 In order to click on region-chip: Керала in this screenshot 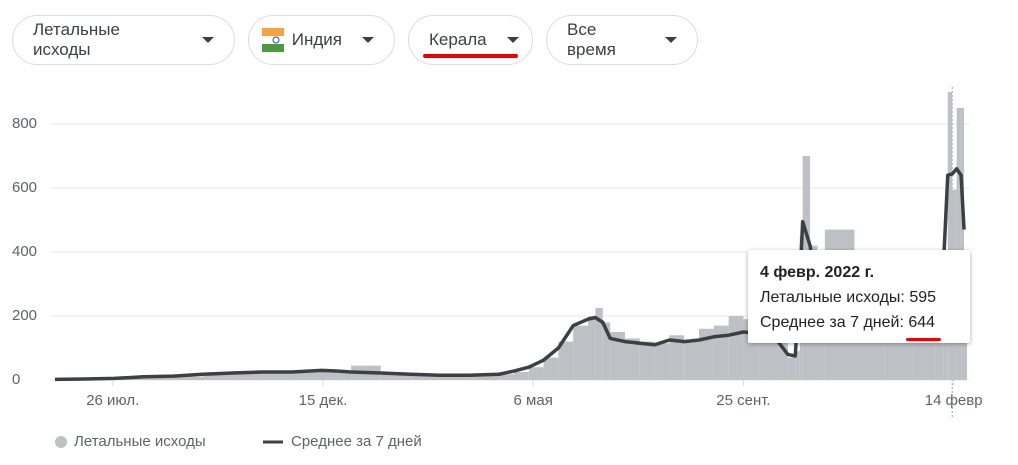, I will do `click(470, 40)`.